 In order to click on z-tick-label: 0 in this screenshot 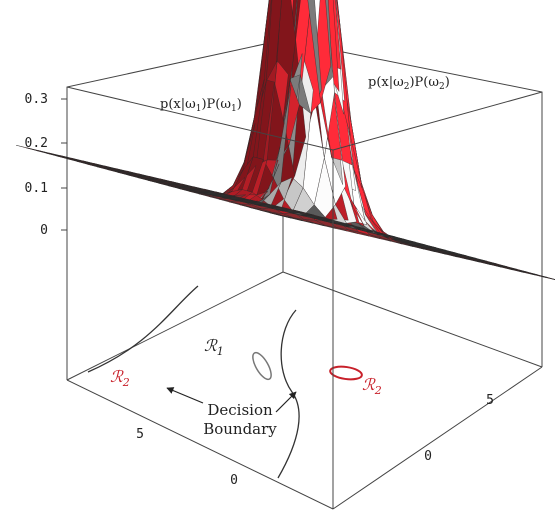, I will do `click(44, 230)`.